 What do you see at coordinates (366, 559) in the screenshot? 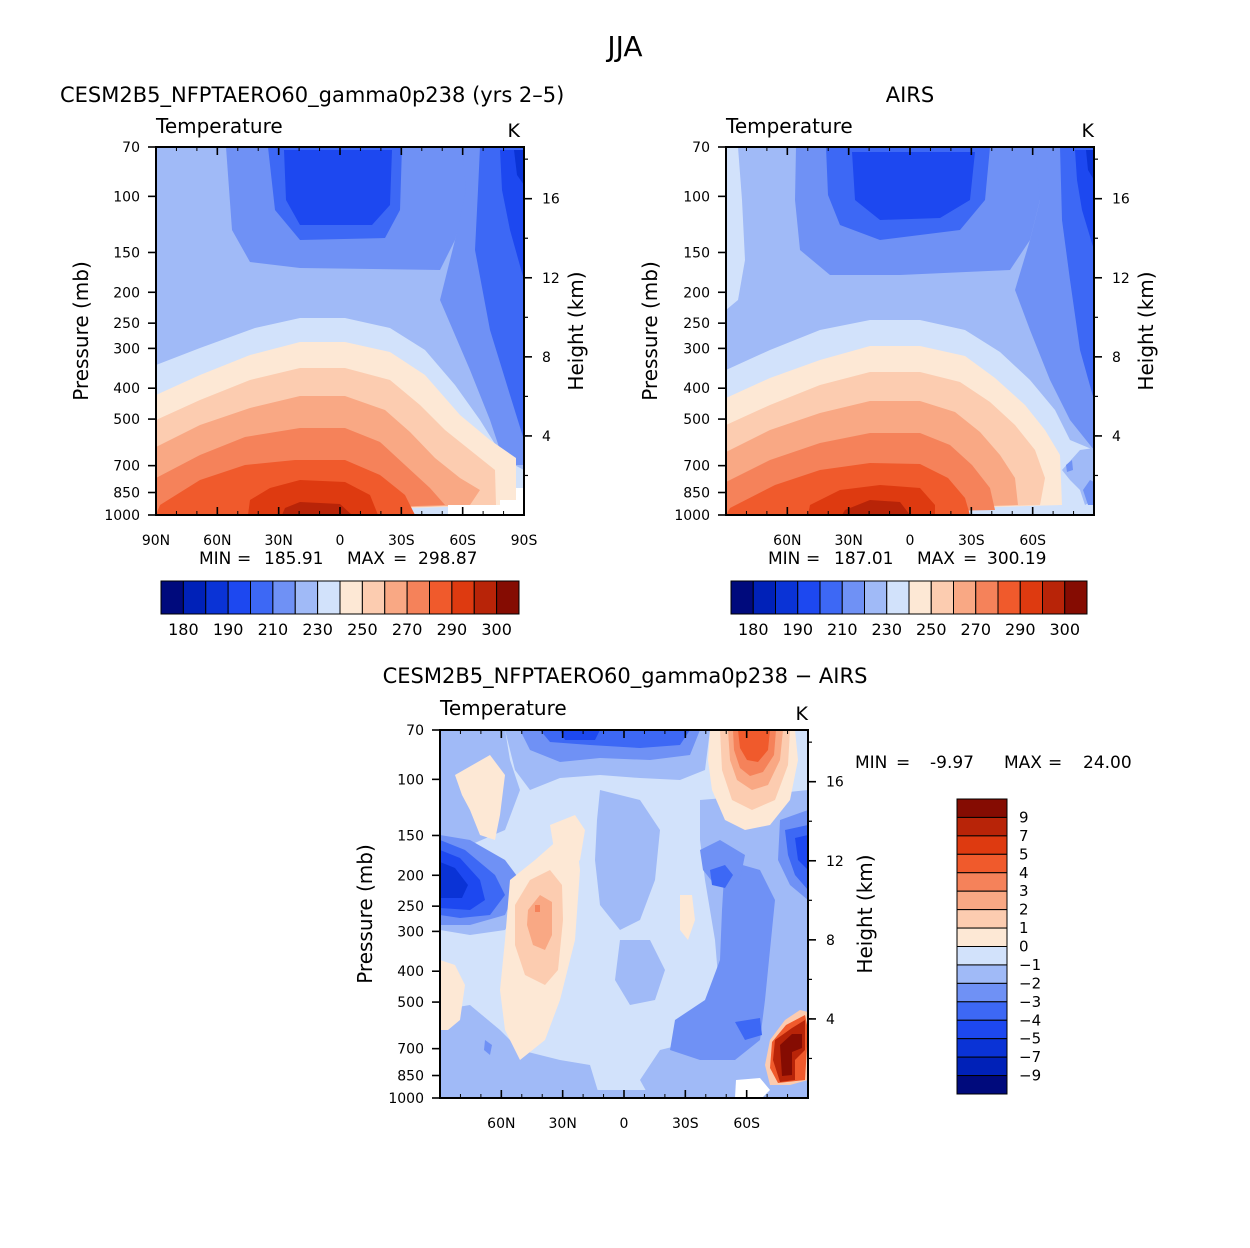
I see `panel-model-max-label: MAX` at bounding box center [366, 559].